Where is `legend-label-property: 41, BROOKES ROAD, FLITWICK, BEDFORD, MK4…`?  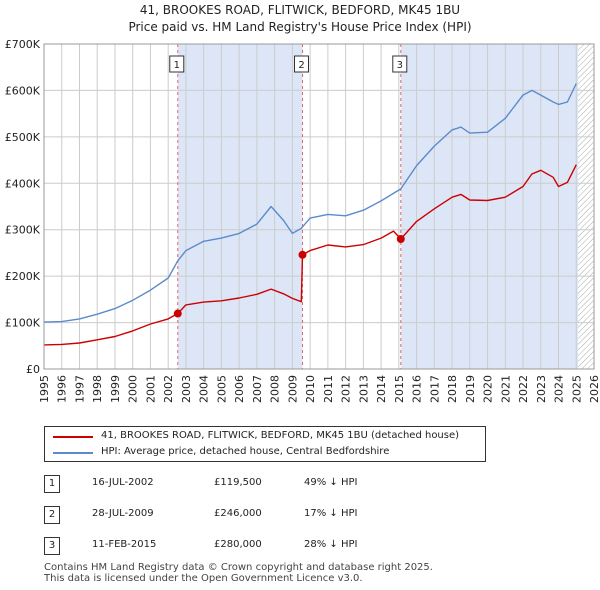
legend-label-property: 41, BROOKES ROAD, FLITWICK, BEDFORD, MK4… is located at coordinates (280, 435).